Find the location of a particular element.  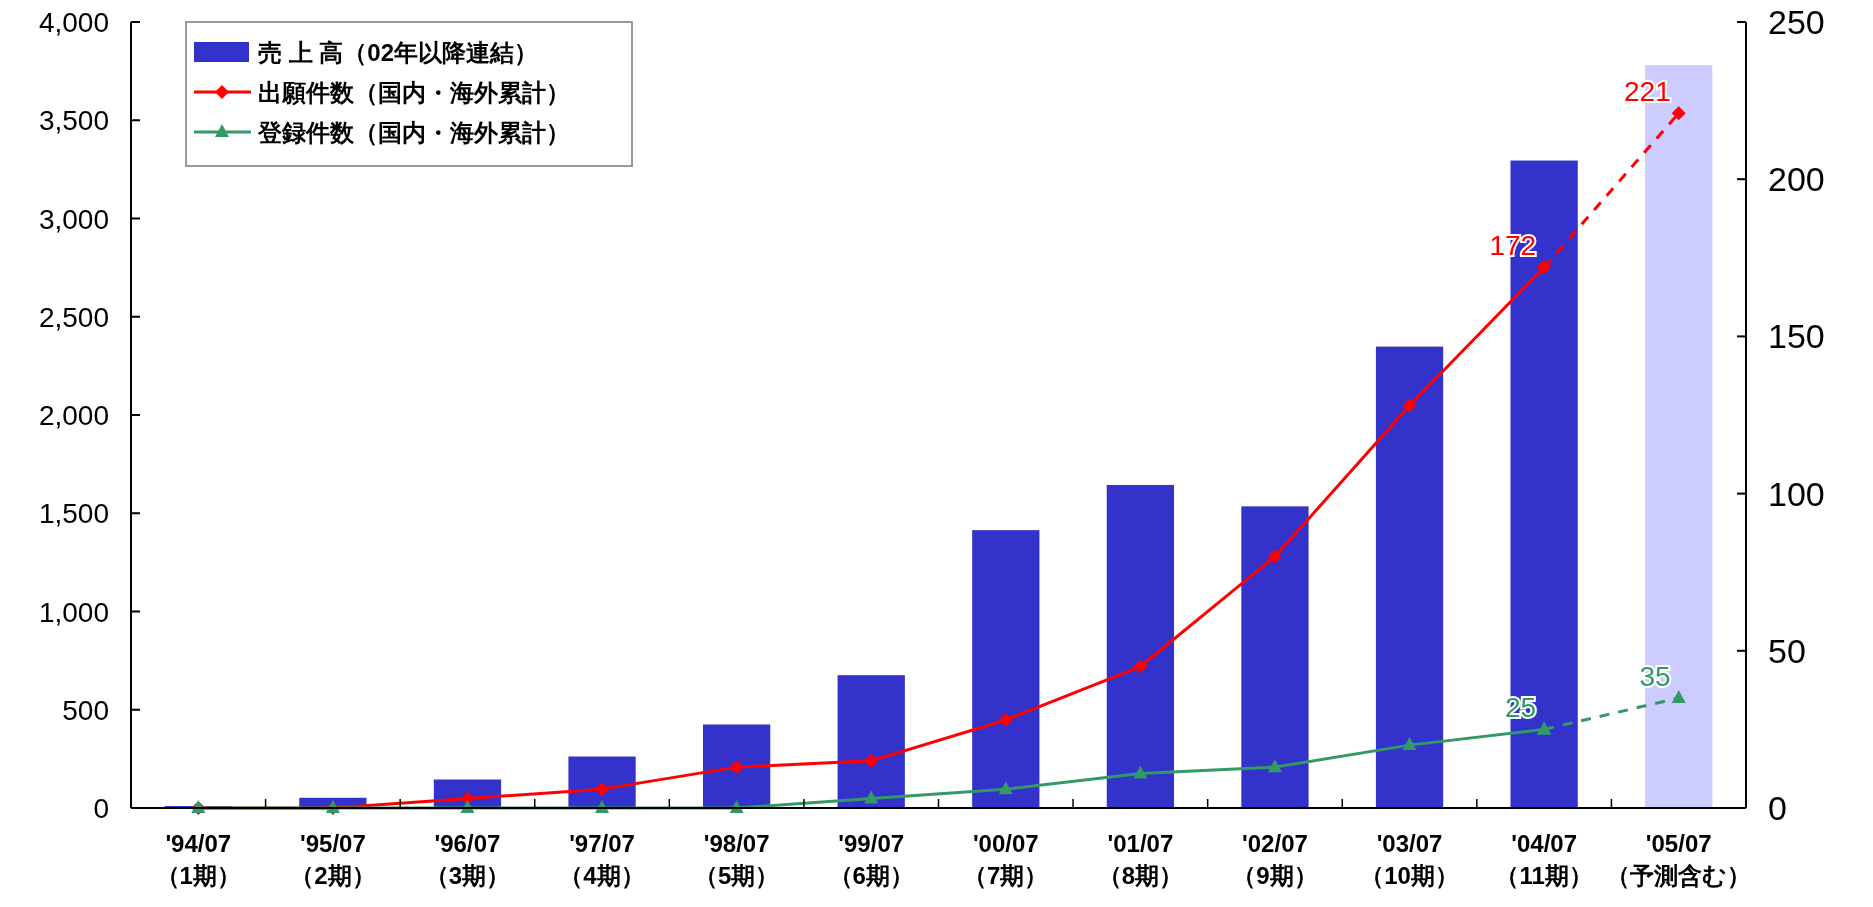

legend-label: 売 上 高（02年以降連結） is located at coordinates (398, 52).